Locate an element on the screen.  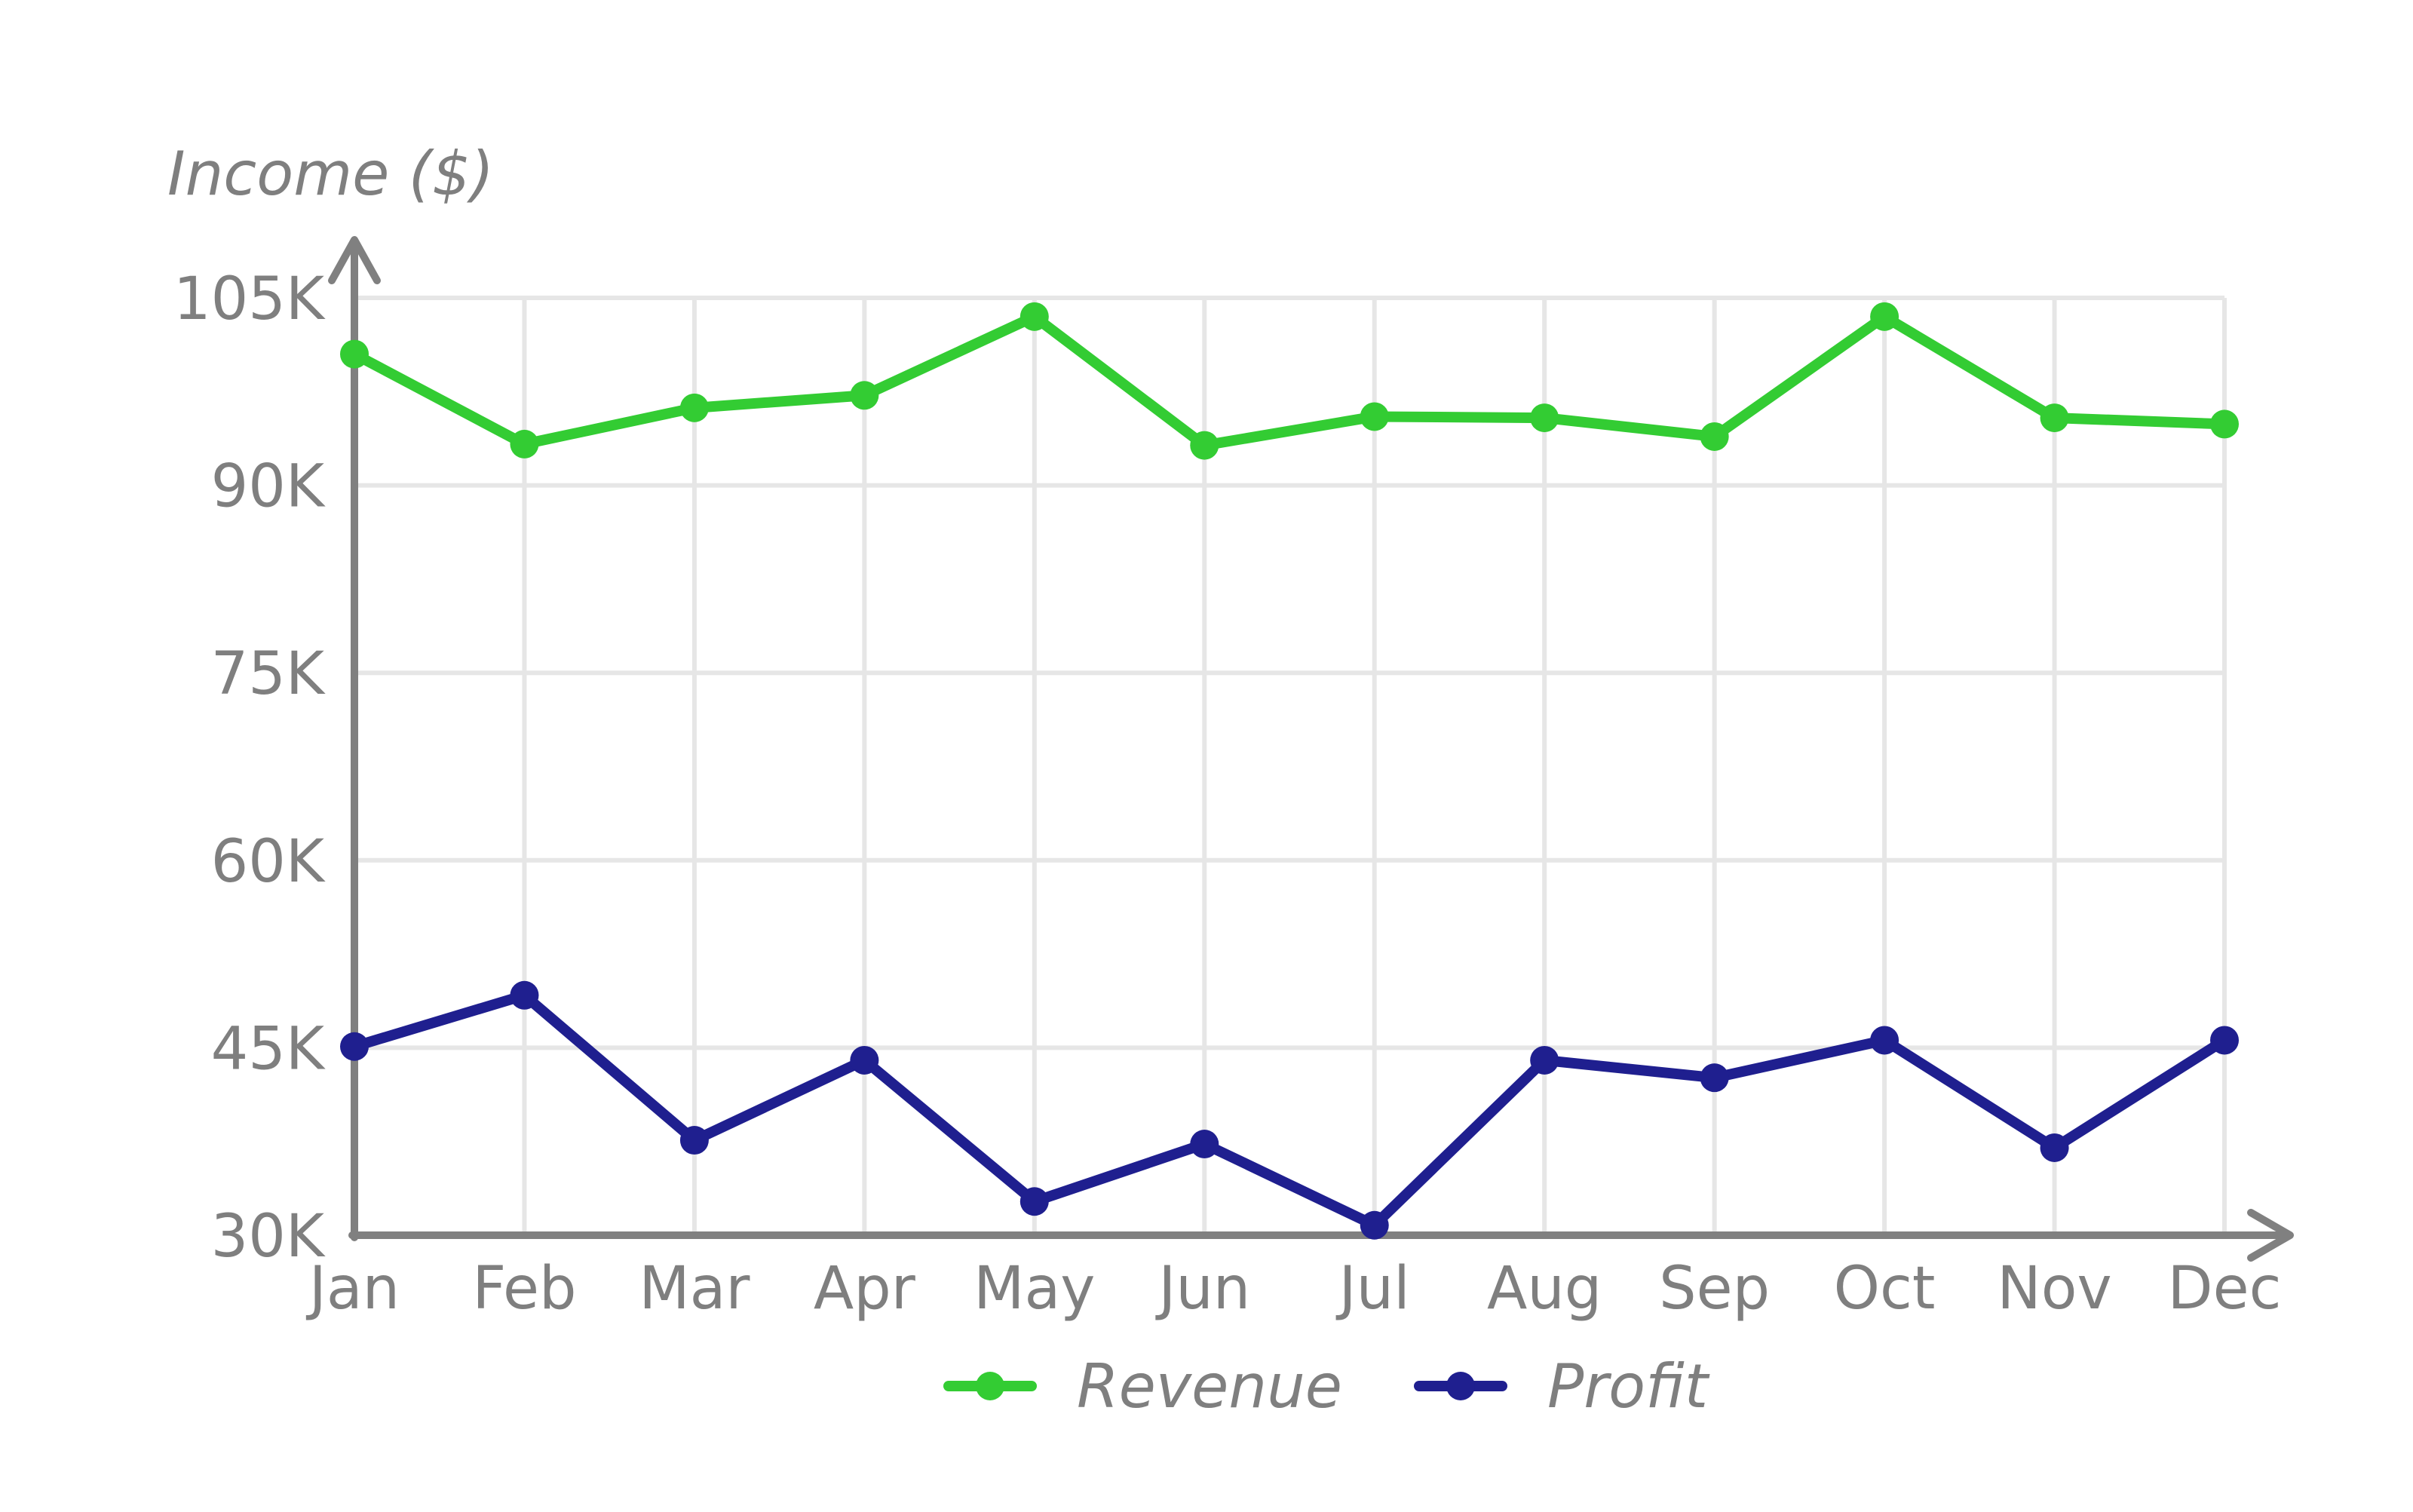
y-axis-label: Income ($) is located at coordinates (330, 174).